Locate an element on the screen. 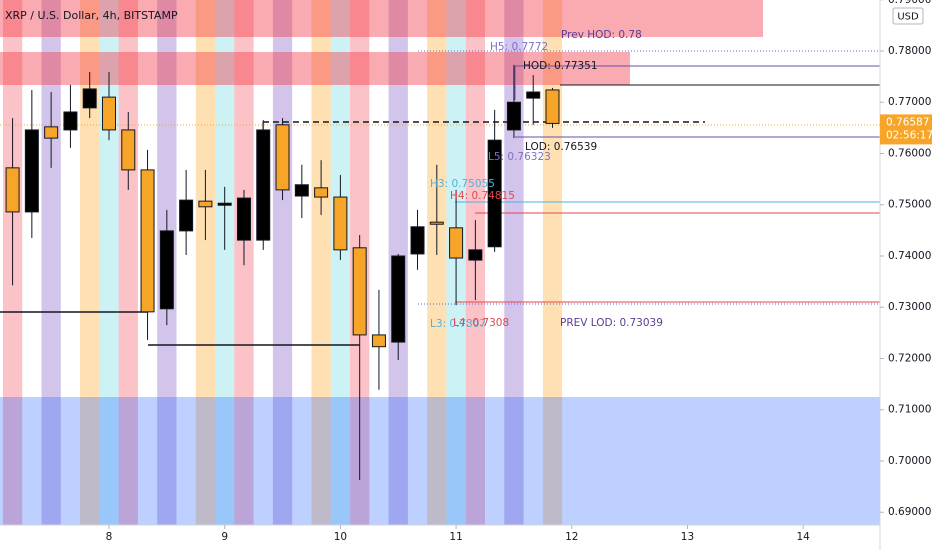 This screenshot has width=932, height=550. y-tick-label: 0.76000 is located at coordinates (909, 153).